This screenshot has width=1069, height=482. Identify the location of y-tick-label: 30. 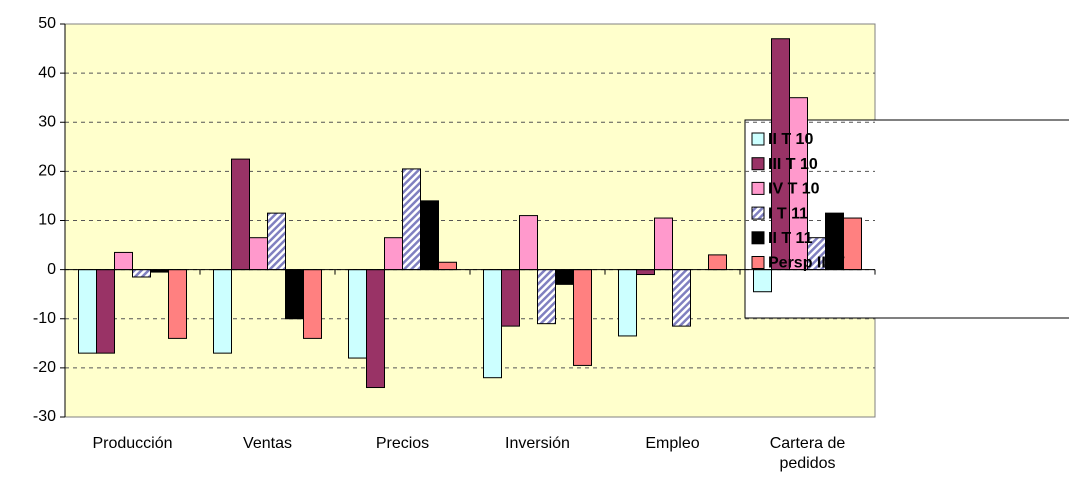
(47, 121).